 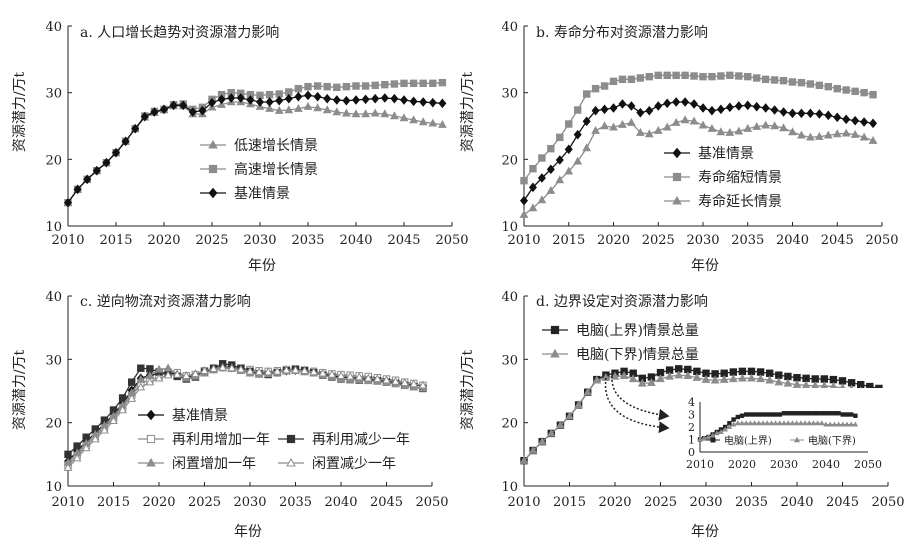 I want to click on x-tick-label: 2035, so click(x=747, y=240).